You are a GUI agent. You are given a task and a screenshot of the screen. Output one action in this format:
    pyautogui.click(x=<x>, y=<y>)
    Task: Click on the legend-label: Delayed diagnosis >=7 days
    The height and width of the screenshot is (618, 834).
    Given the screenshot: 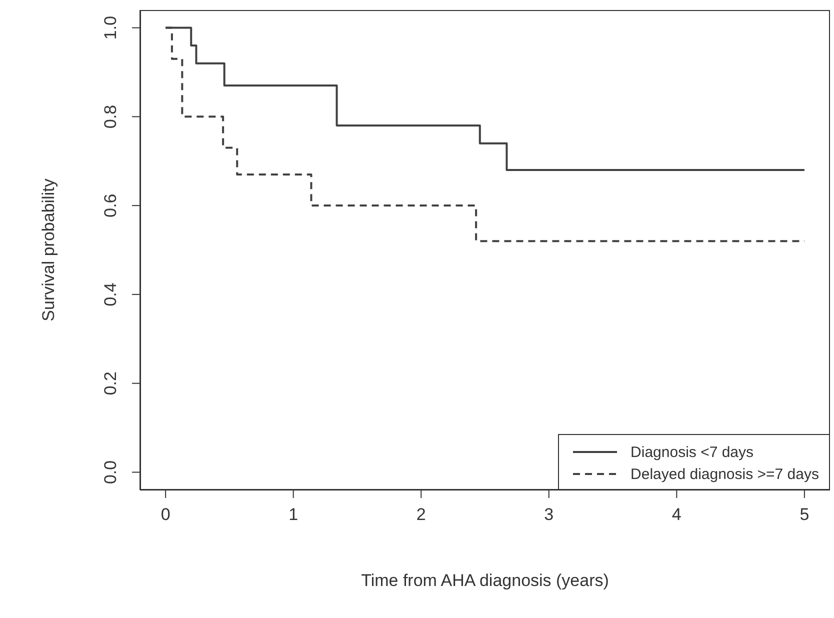 What is the action you would take?
    pyautogui.click(x=724, y=474)
    